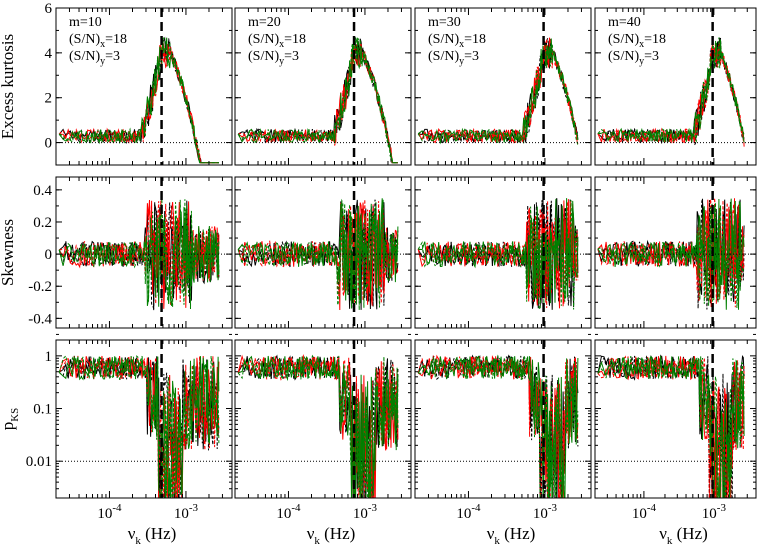 The height and width of the screenshot is (547, 763). What do you see at coordinates (418, 535) in the screenshot?
I see `x-axis-labels: νk (Hz) νk (Hz) νk (Hz) νk (Hz)` at bounding box center [418, 535].